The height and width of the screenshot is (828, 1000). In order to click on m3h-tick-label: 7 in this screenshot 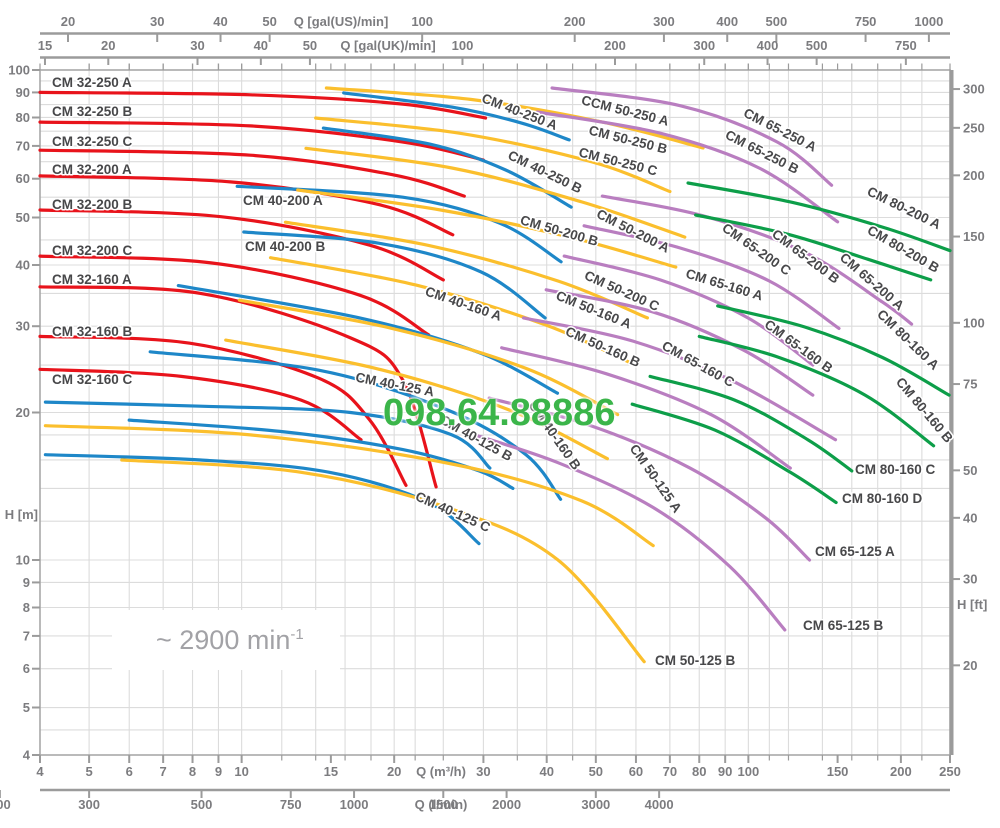, I will do `click(163, 771)`.